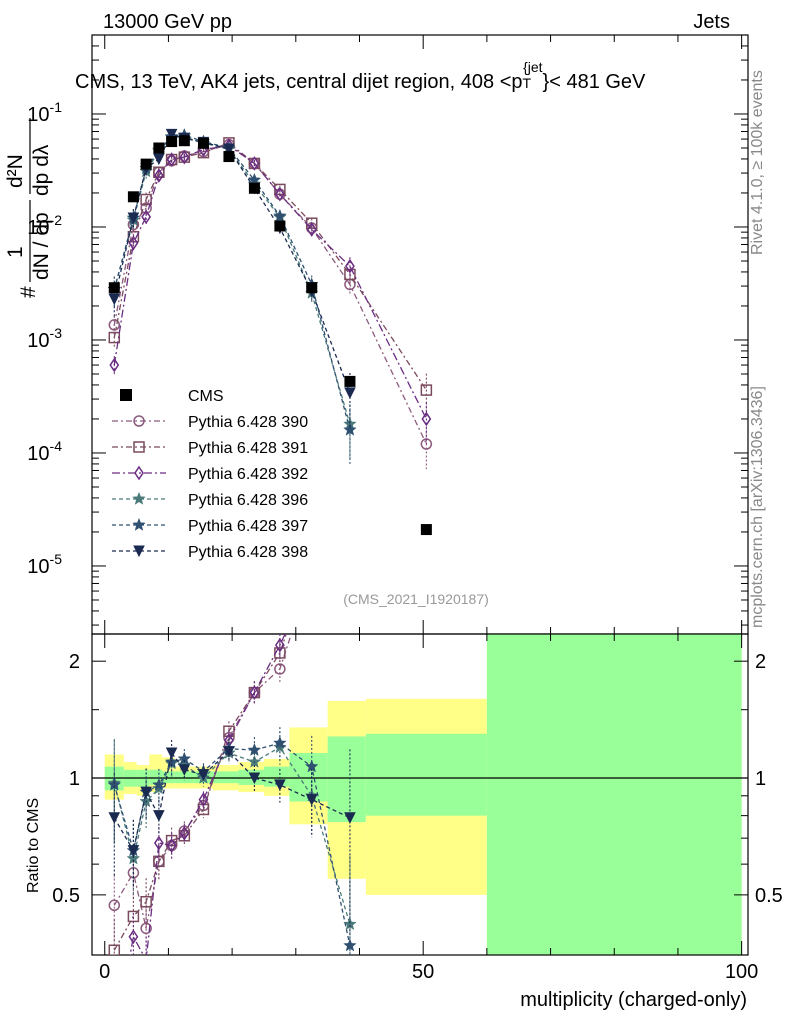 Image resolution: width=786 pixels, height=1024 pixels. I want to click on y-tick-label: 10⁻³, so click(44, 338).